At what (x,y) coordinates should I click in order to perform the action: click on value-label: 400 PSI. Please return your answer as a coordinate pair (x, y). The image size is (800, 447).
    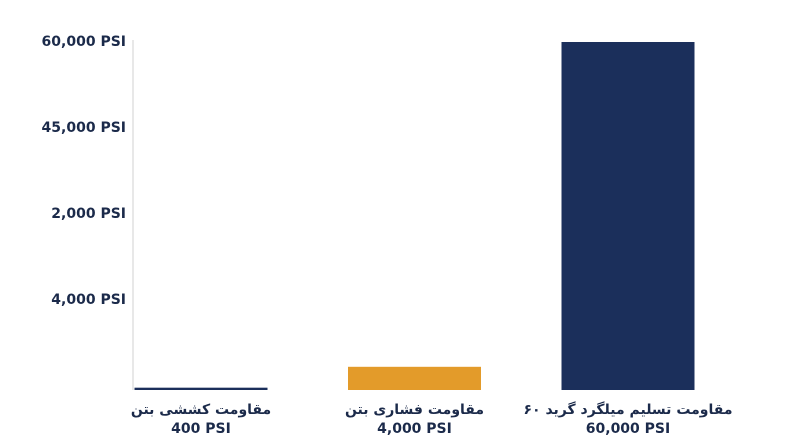
    Looking at the image, I should click on (201, 429).